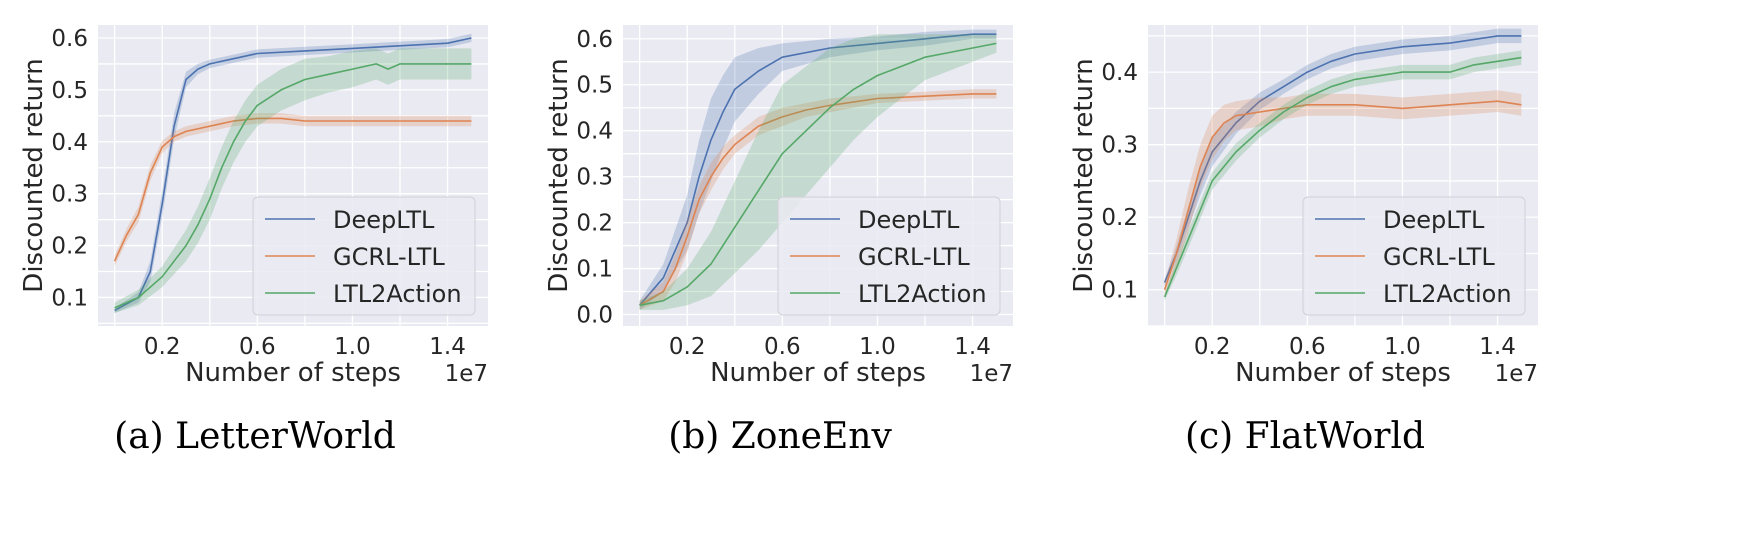 Image resolution: width=1750 pixels, height=533 pixels. I want to click on y-tick-label: 0.0, so click(594, 316).